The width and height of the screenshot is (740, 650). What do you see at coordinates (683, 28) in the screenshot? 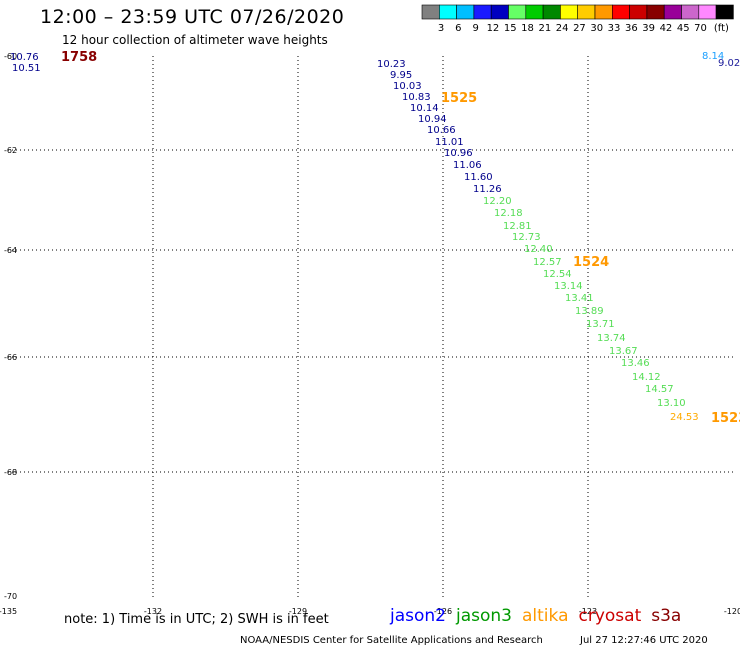
I see `colorbar-tick-label: 45` at bounding box center [683, 28].